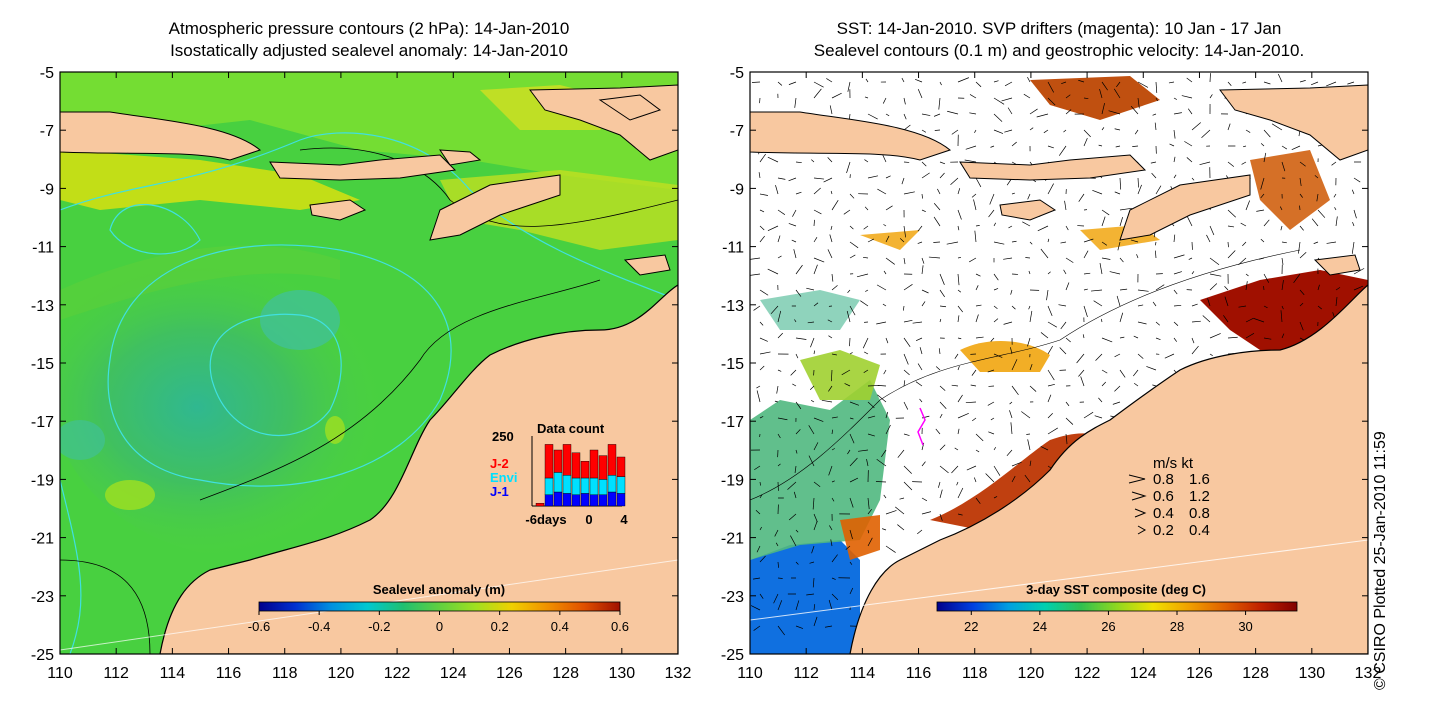 This screenshot has height=720, width=1440. What do you see at coordinates (1163, 530) in the screenshot?
I see `velocity-legend-ms: 0.2` at bounding box center [1163, 530].